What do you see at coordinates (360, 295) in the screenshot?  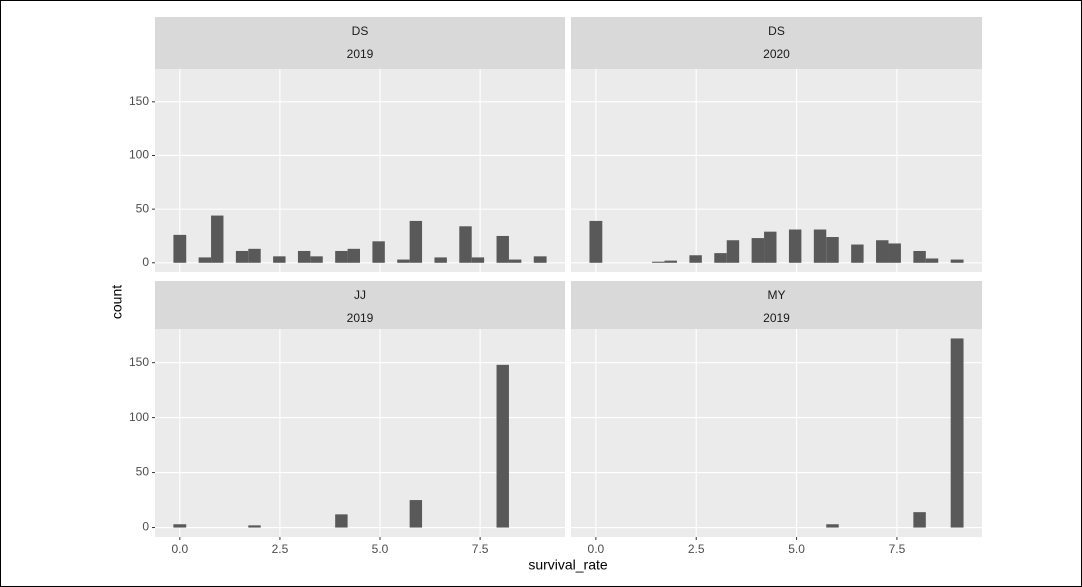 I see `facet-label: JJ` at bounding box center [360, 295].